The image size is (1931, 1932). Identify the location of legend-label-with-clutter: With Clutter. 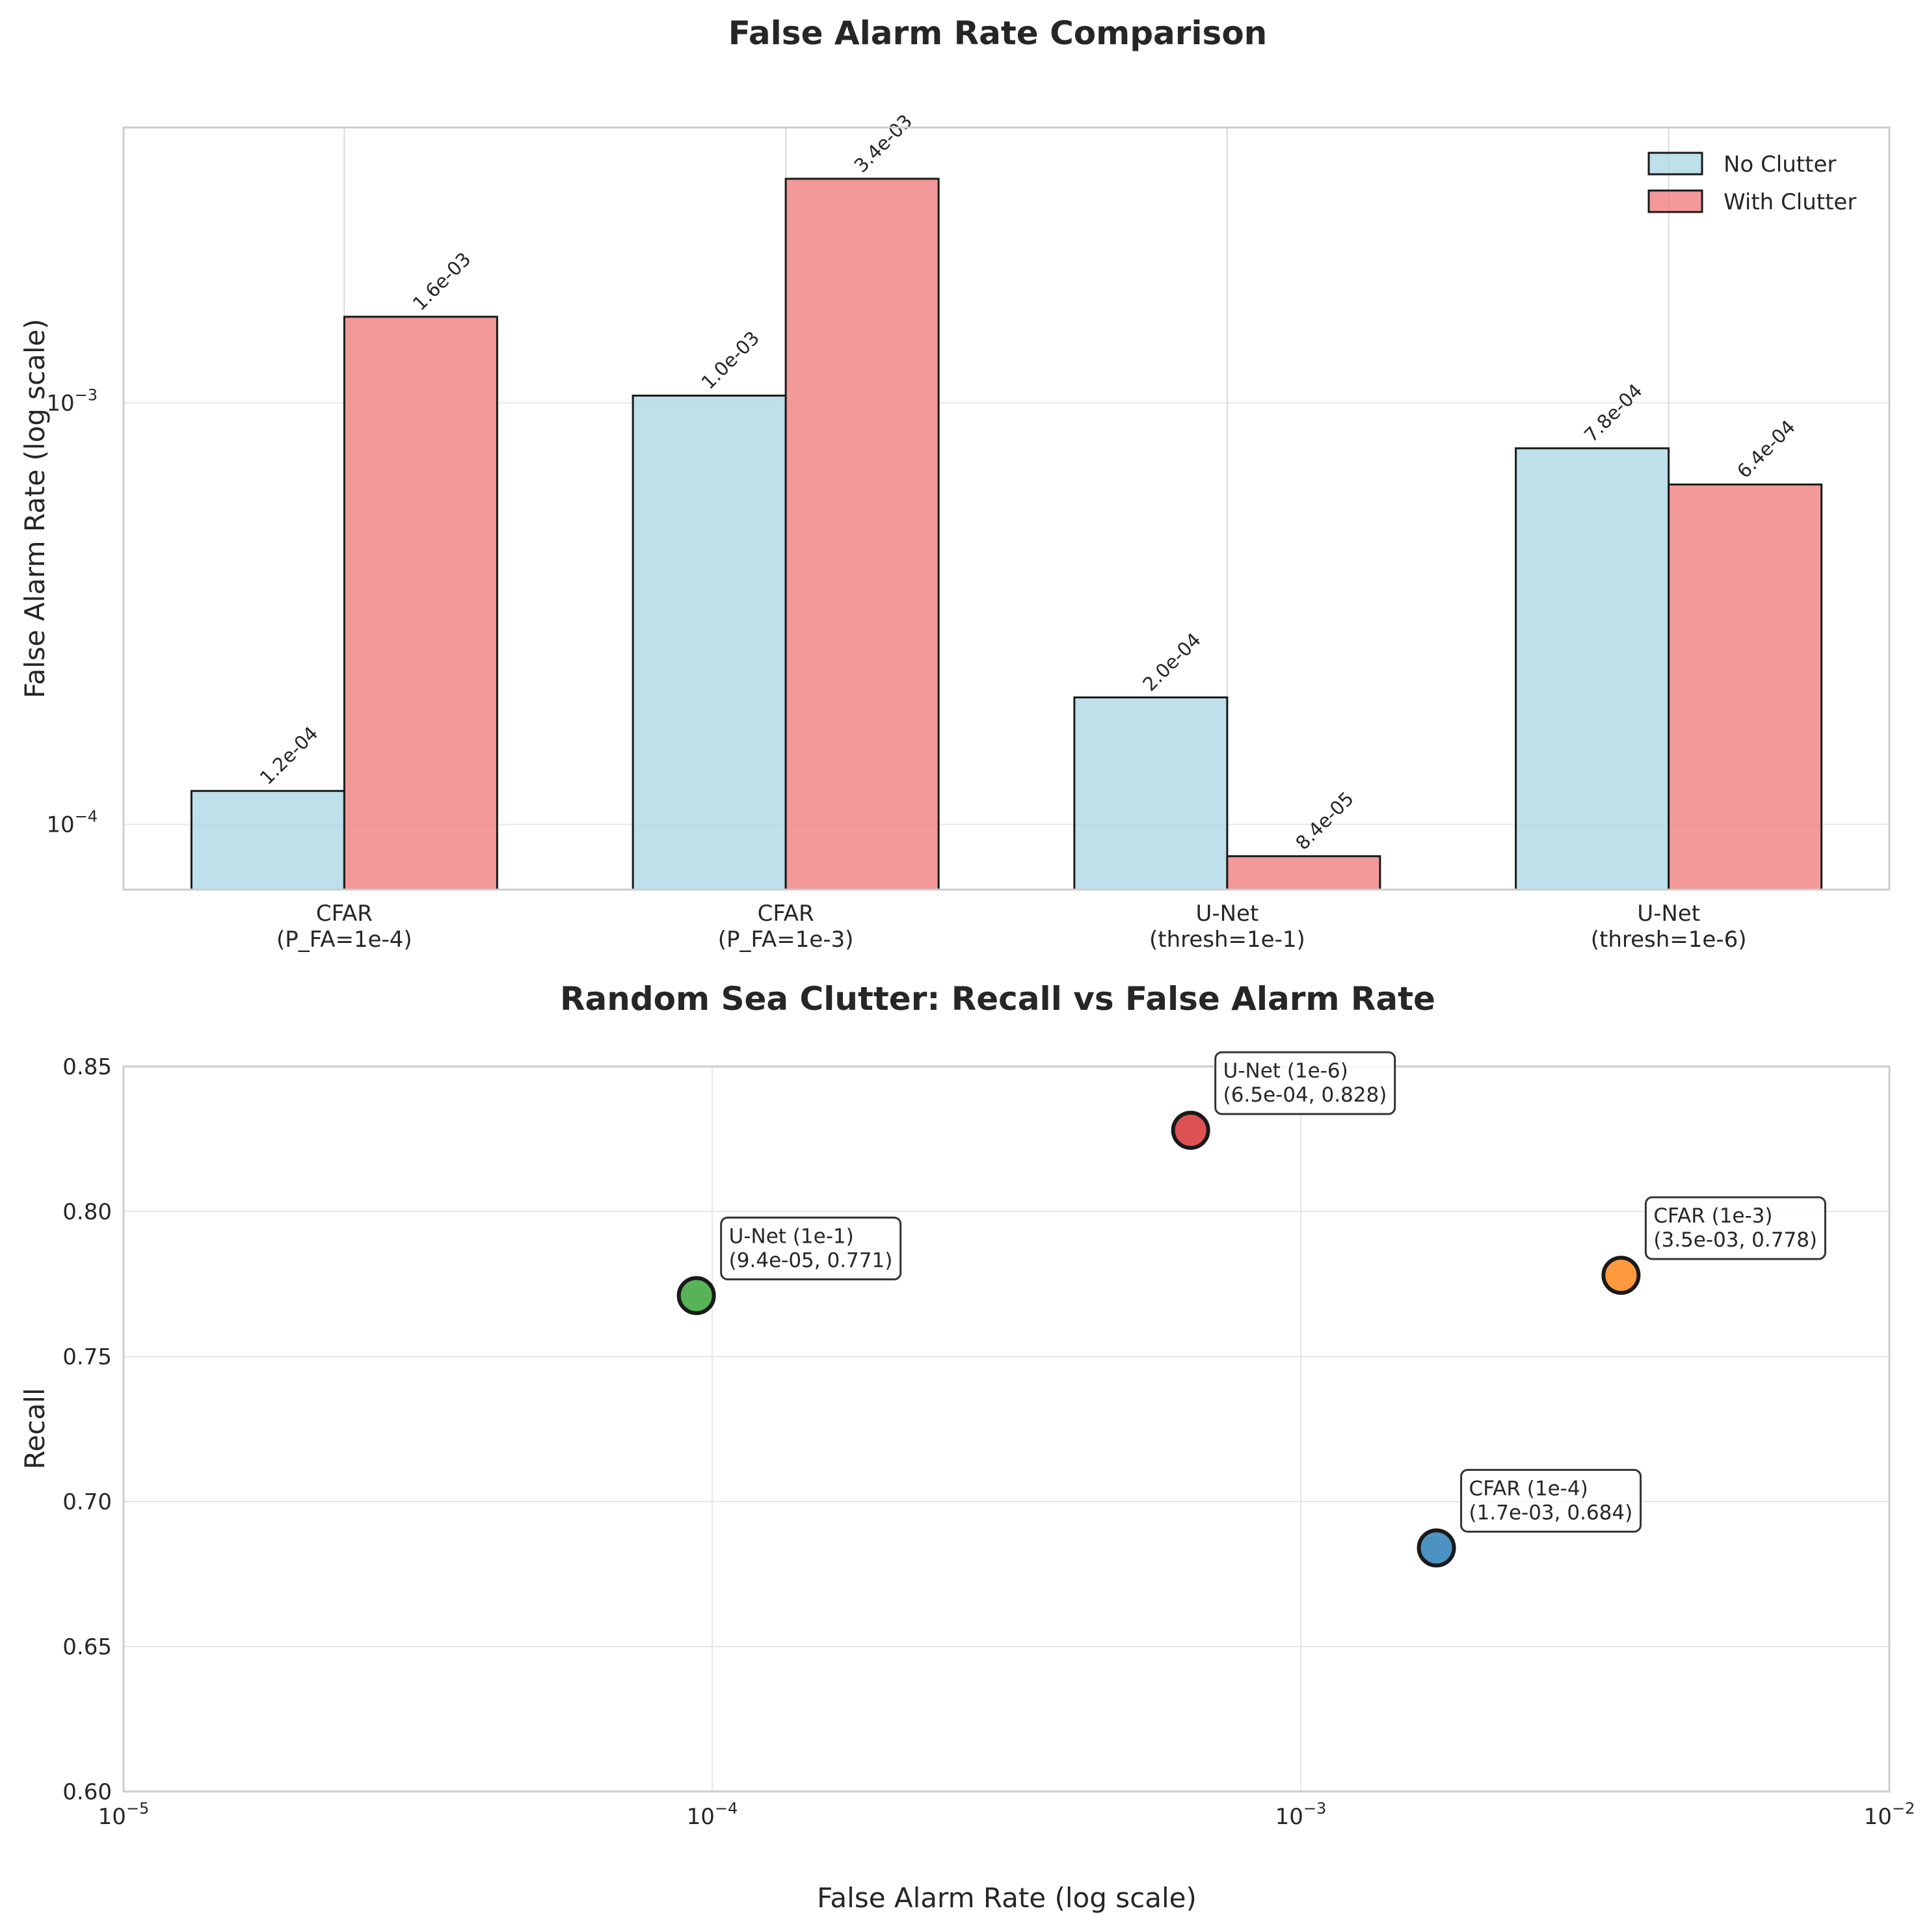
(1790, 202).